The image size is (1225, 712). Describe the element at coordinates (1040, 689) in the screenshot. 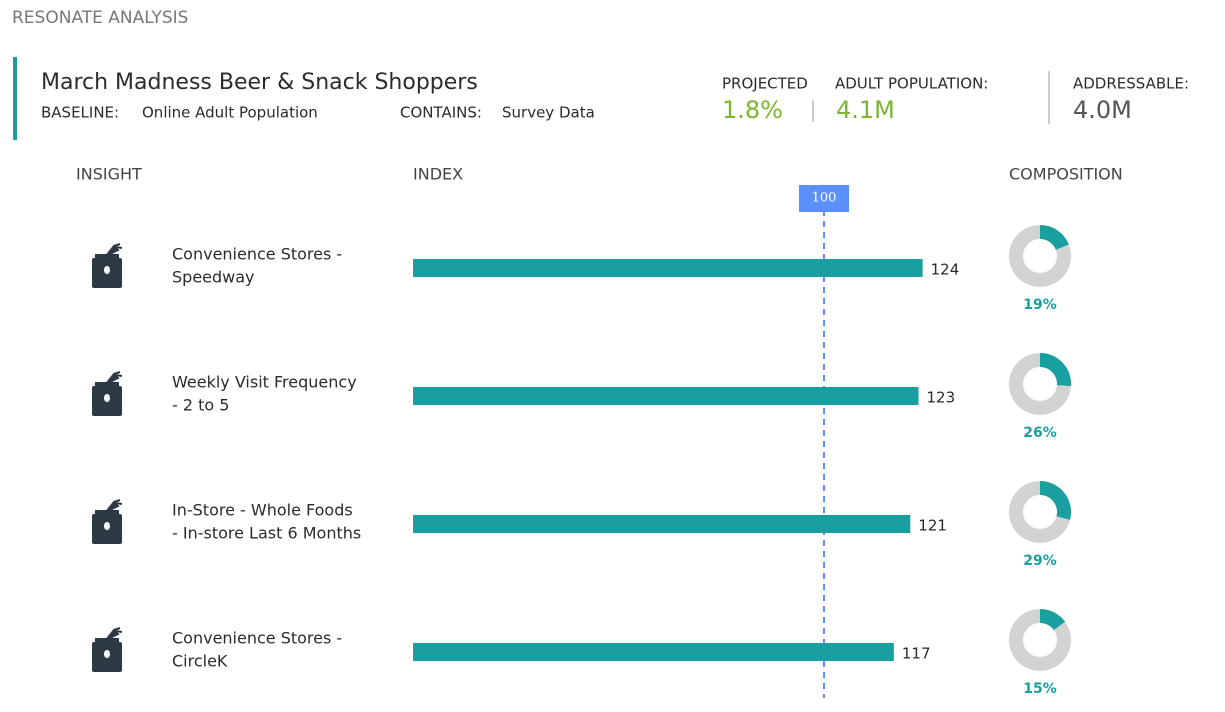

I see `donut-label: 15%` at that location.